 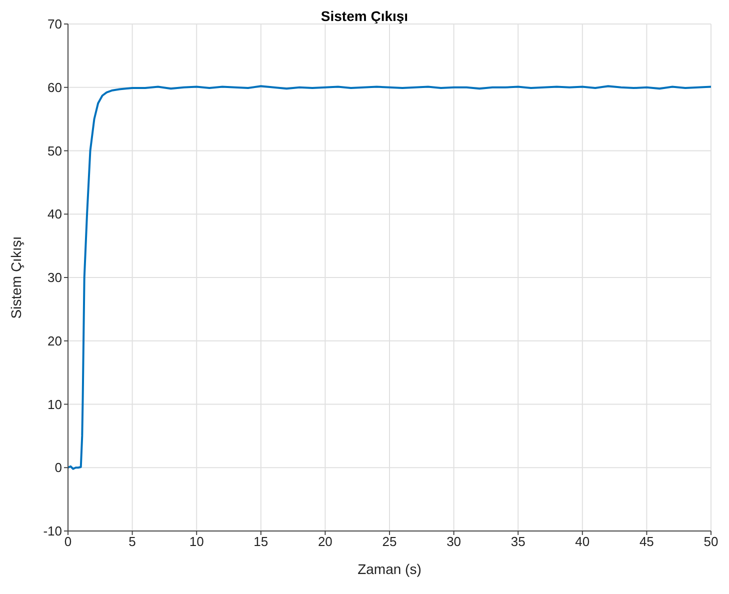 I want to click on y-tick-label: 50, so click(x=55, y=150).